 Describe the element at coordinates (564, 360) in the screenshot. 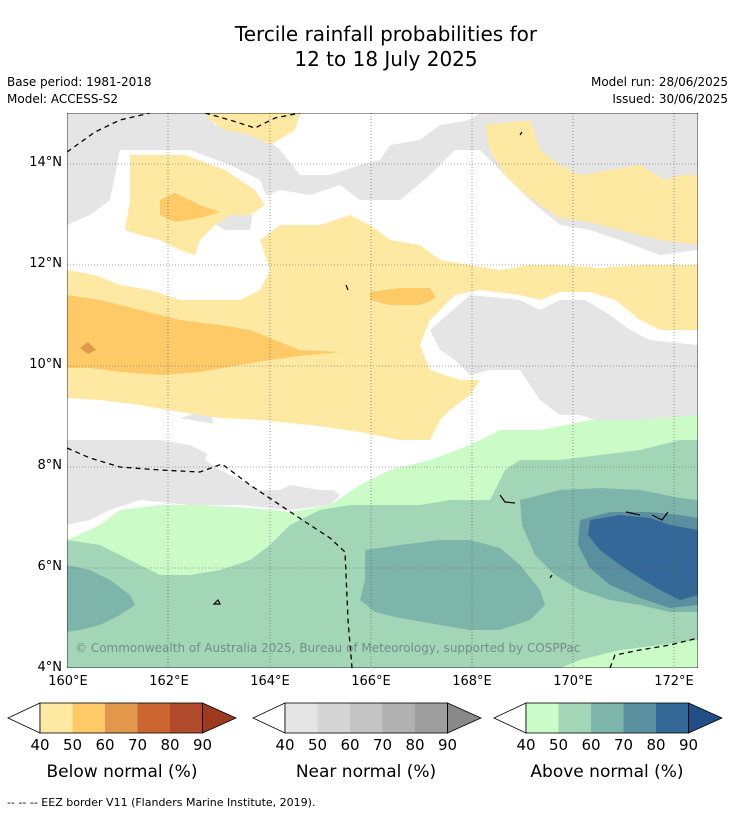

I see `near-normal-region-east` at that location.